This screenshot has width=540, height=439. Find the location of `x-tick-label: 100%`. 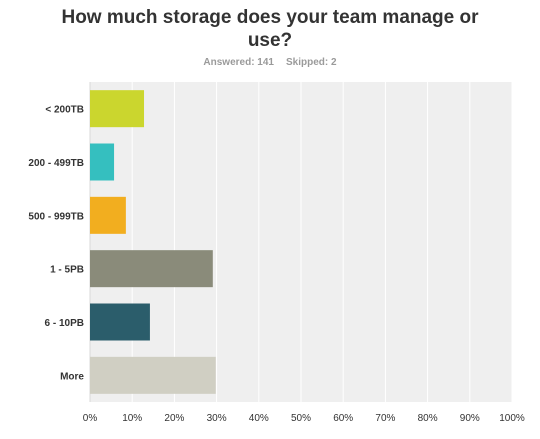

x-tick-label: 100% is located at coordinates (512, 418).